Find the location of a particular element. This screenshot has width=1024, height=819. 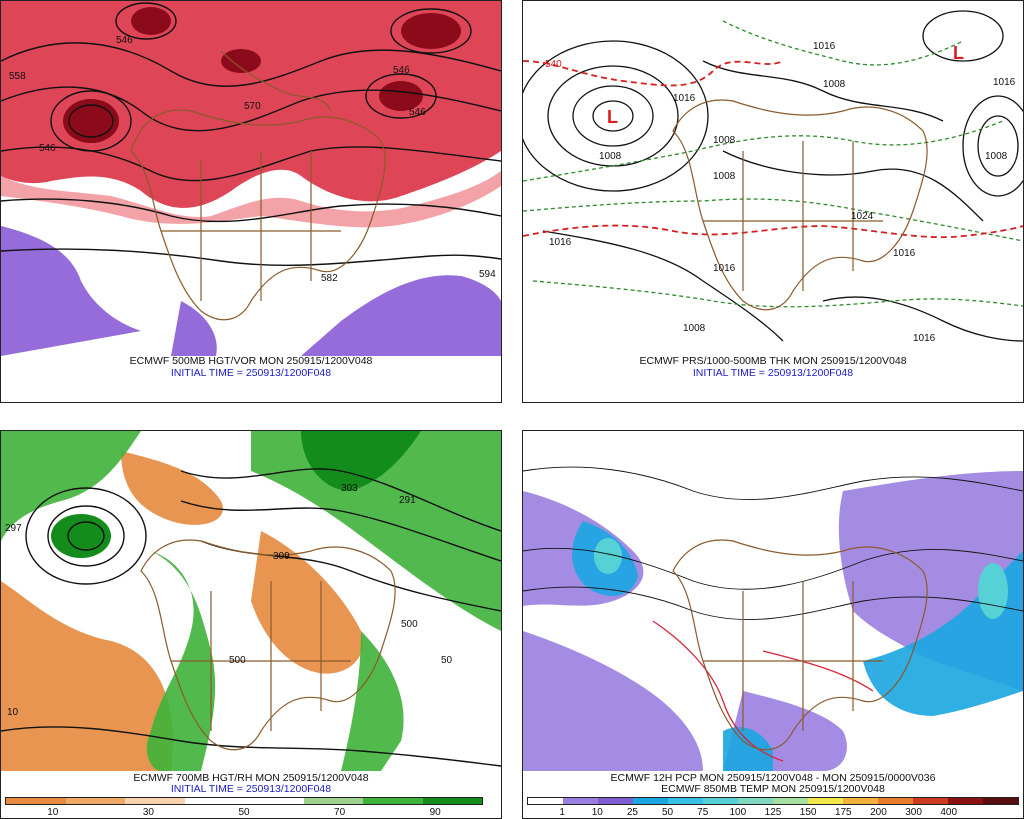

contour-label: 291 is located at coordinates (407, 500).